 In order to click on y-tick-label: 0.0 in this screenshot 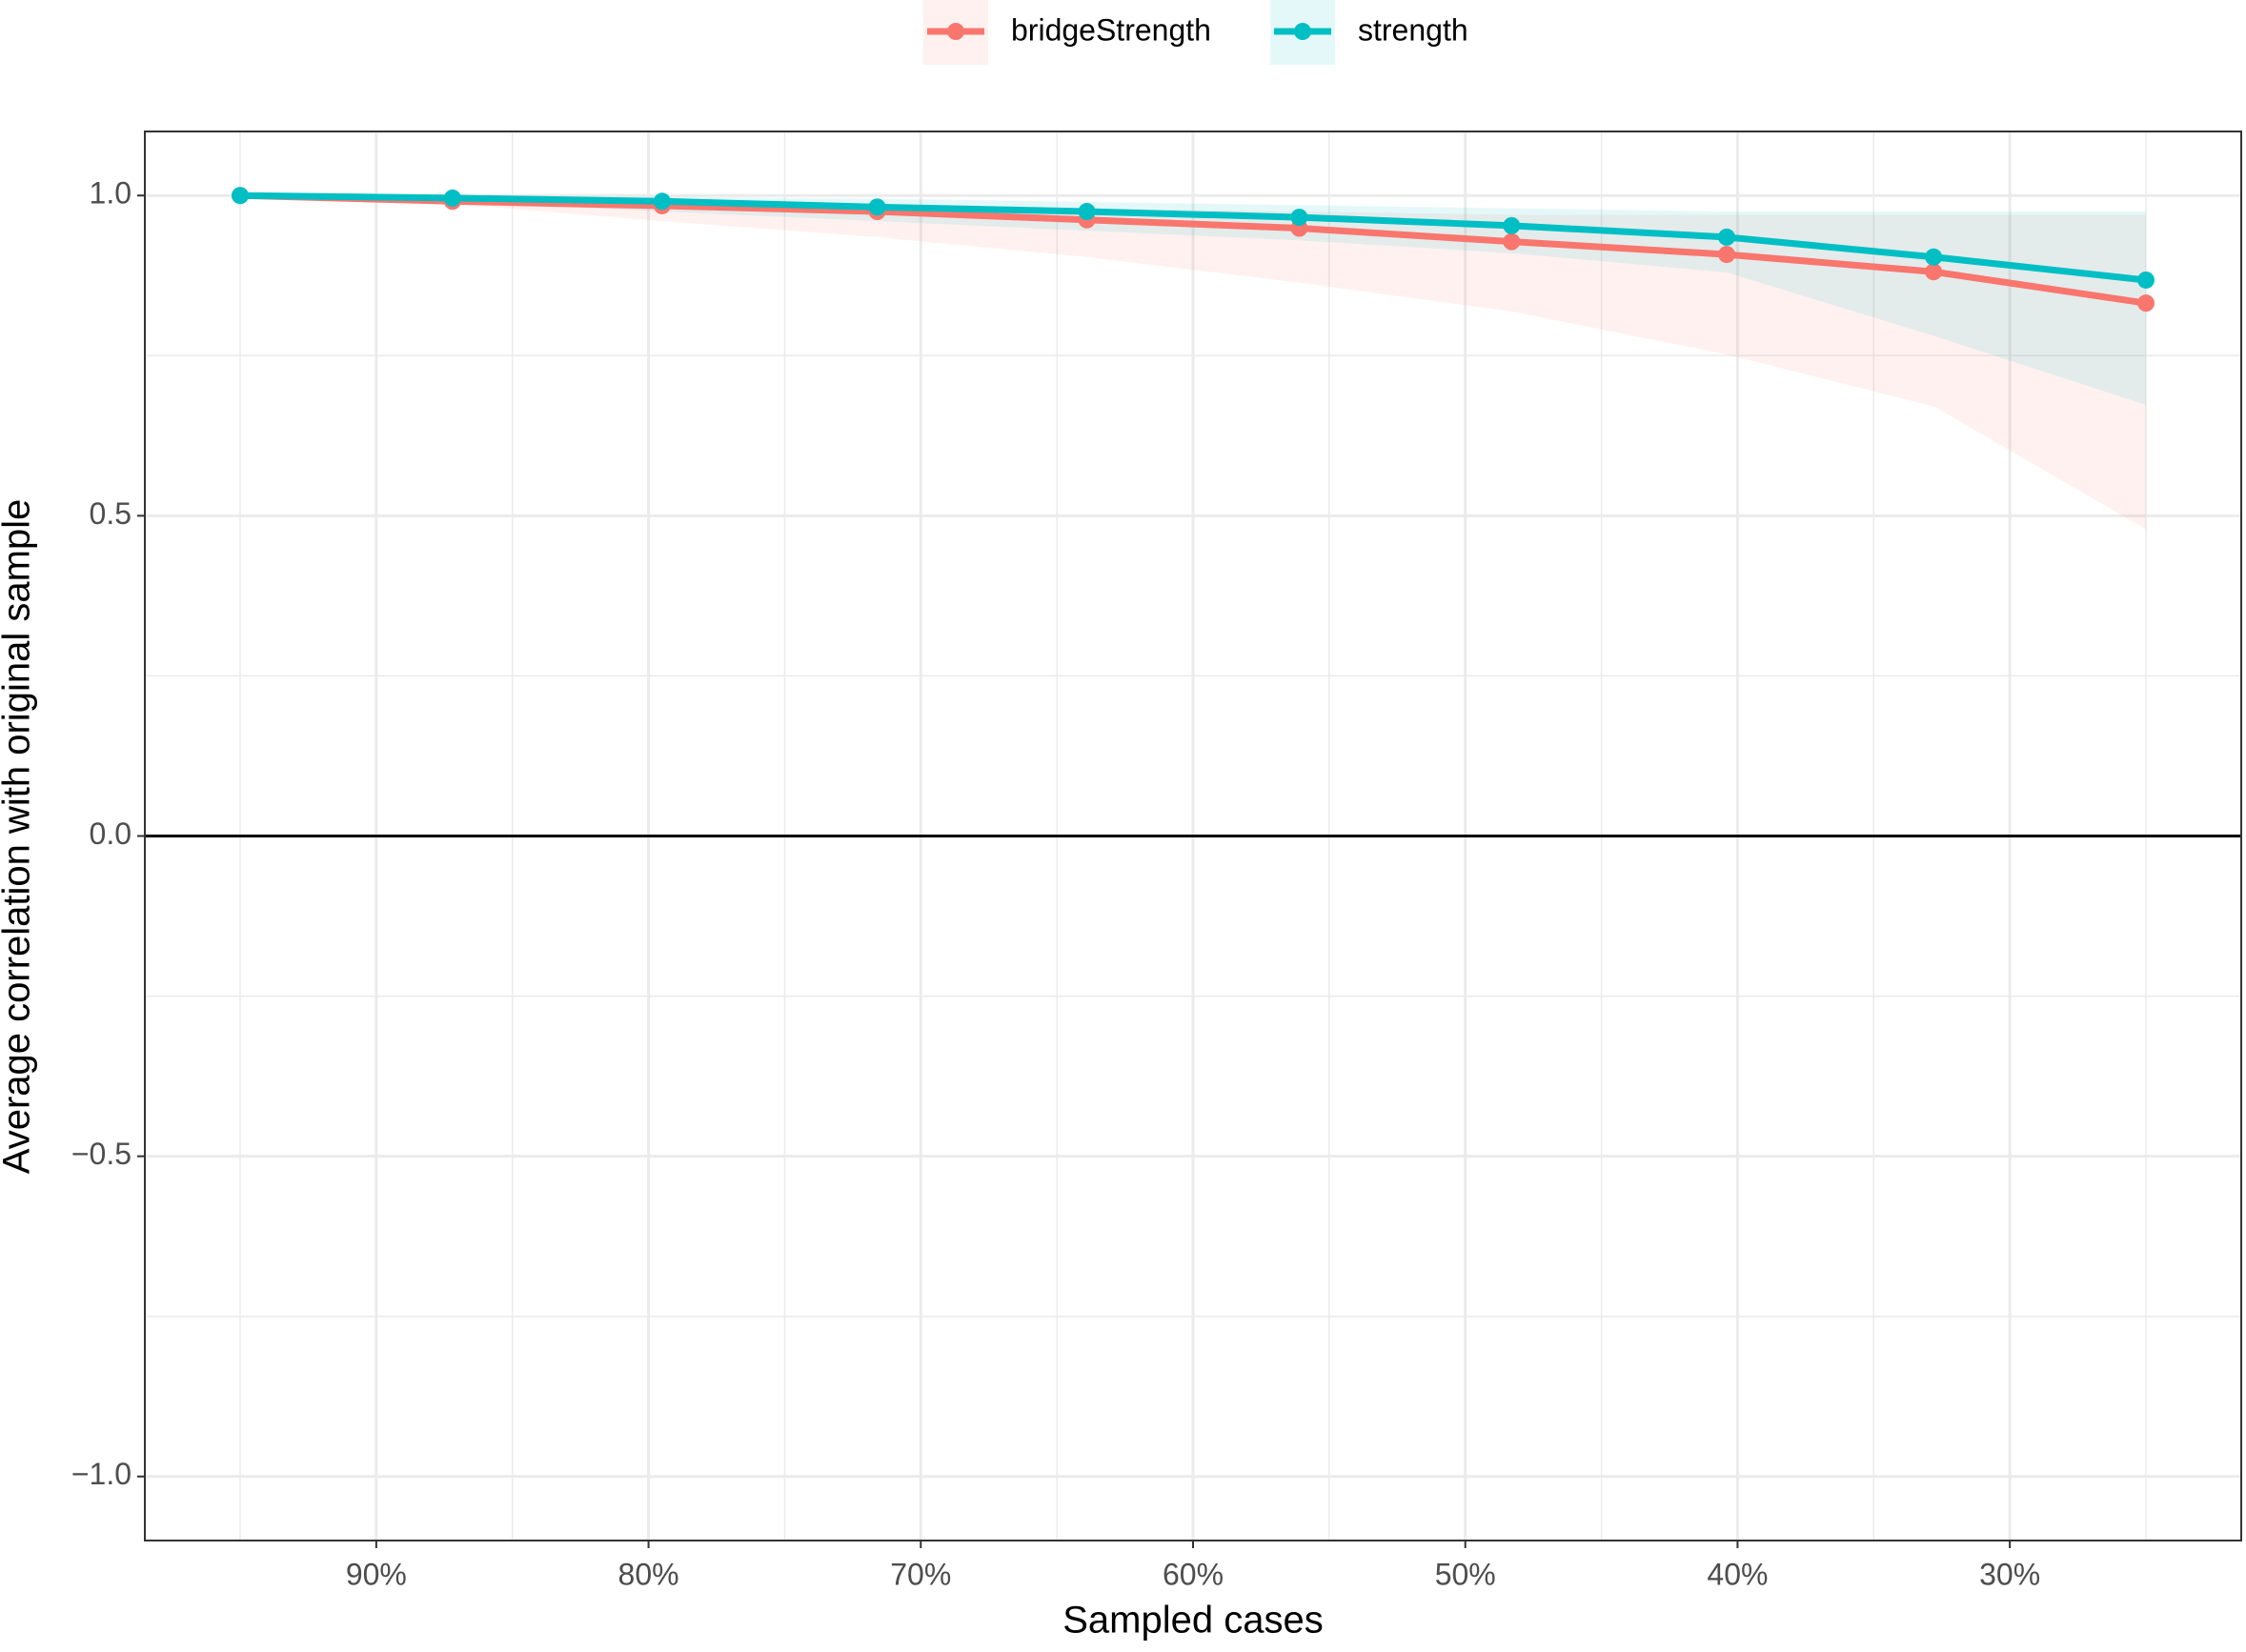, I will do `click(111, 833)`.